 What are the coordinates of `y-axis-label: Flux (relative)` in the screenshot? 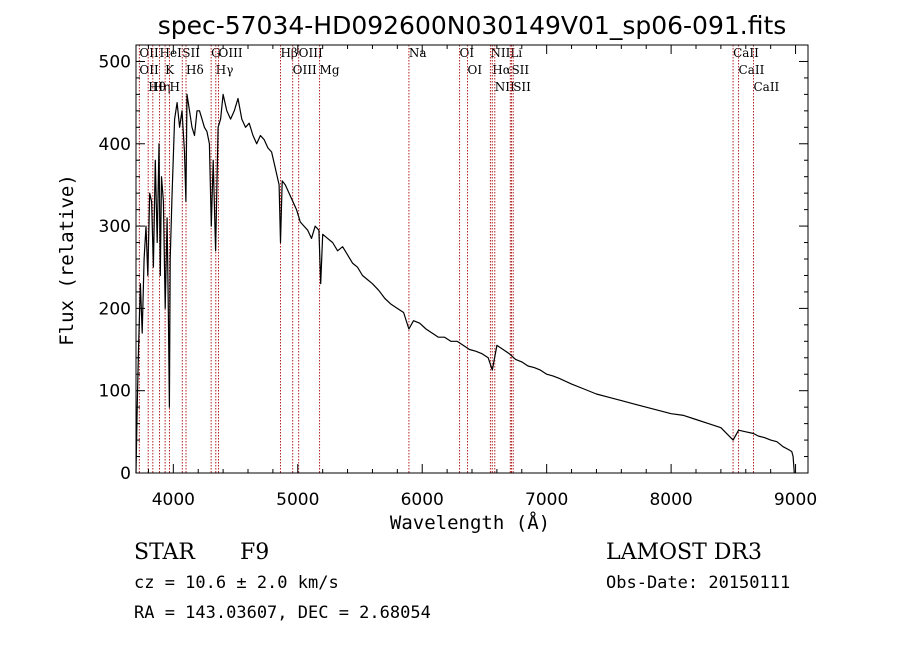 It's located at (67, 260).